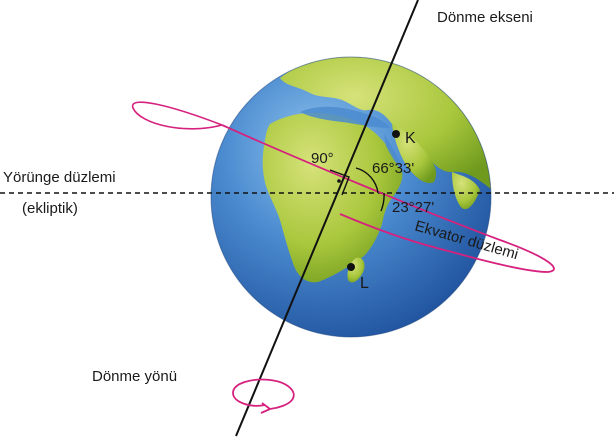 Image resolution: width=614 pixels, height=442 pixels. What do you see at coordinates (394, 153) in the screenshot?
I see `sea-red` at bounding box center [394, 153].